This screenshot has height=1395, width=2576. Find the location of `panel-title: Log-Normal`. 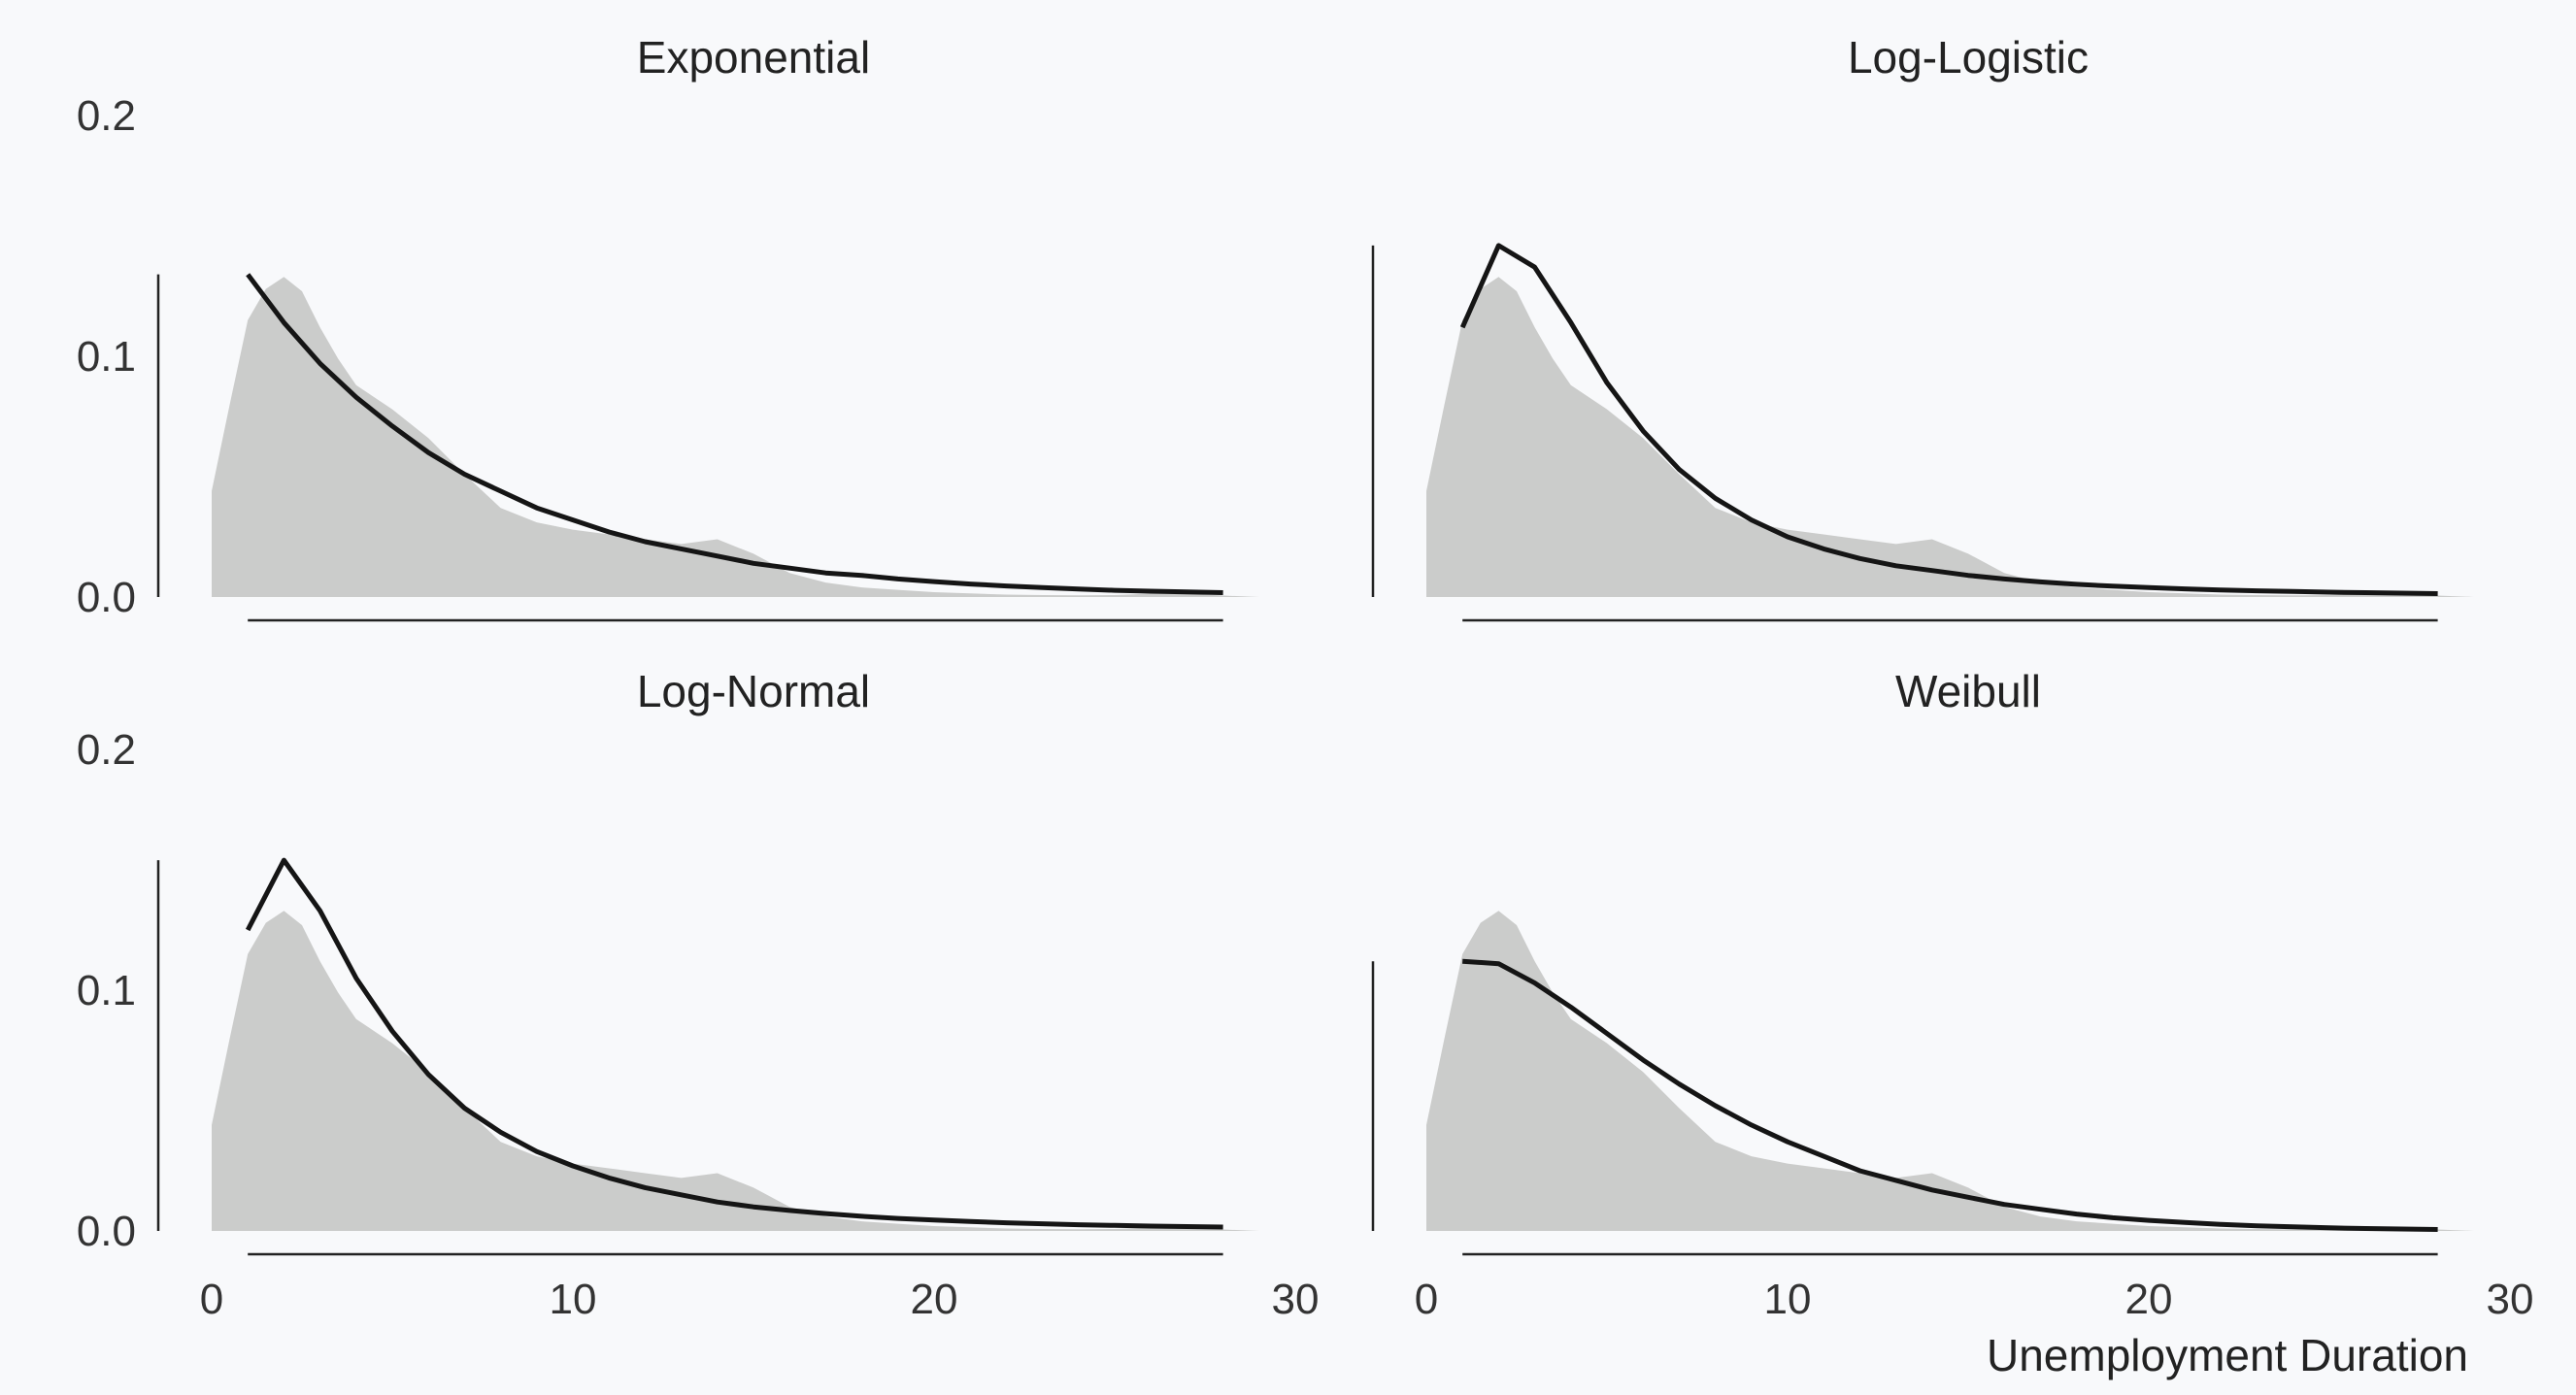

panel-title: Log-Normal is located at coordinates (754, 691).